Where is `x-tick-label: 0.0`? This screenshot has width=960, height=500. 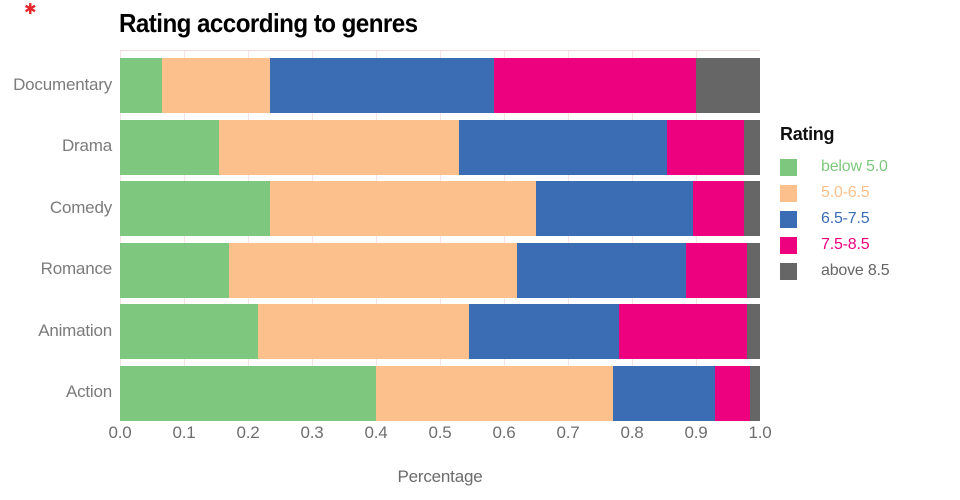
x-tick-label: 0.0 is located at coordinates (120, 432).